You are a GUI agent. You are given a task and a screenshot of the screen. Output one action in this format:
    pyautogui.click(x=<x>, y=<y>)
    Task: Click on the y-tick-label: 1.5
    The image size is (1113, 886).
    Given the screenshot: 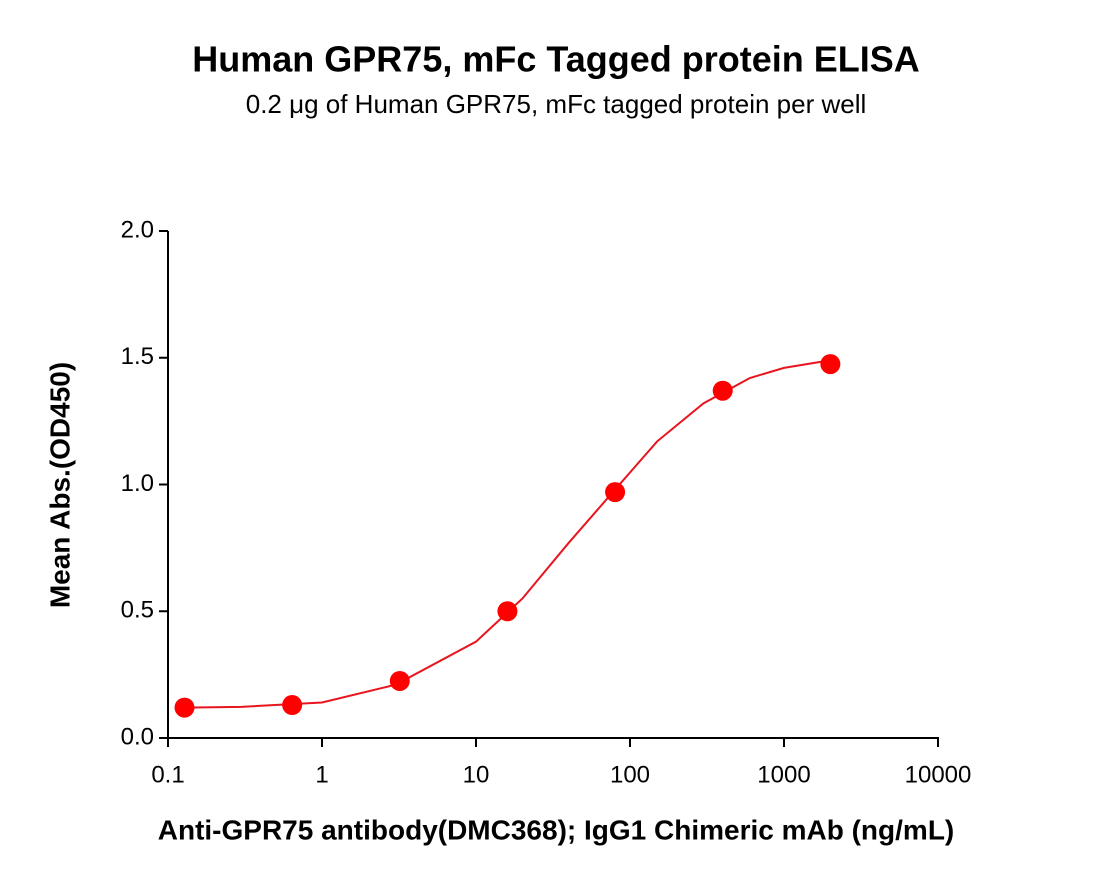 What is the action you would take?
    pyautogui.click(x=137, y=356)
    